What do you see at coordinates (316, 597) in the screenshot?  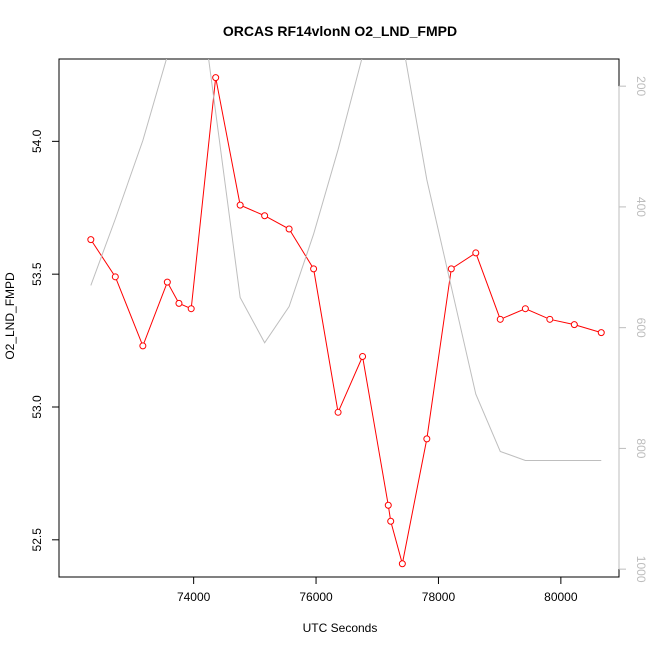 I see `x-tick-label: 76000` at bounding box center [316, 597].